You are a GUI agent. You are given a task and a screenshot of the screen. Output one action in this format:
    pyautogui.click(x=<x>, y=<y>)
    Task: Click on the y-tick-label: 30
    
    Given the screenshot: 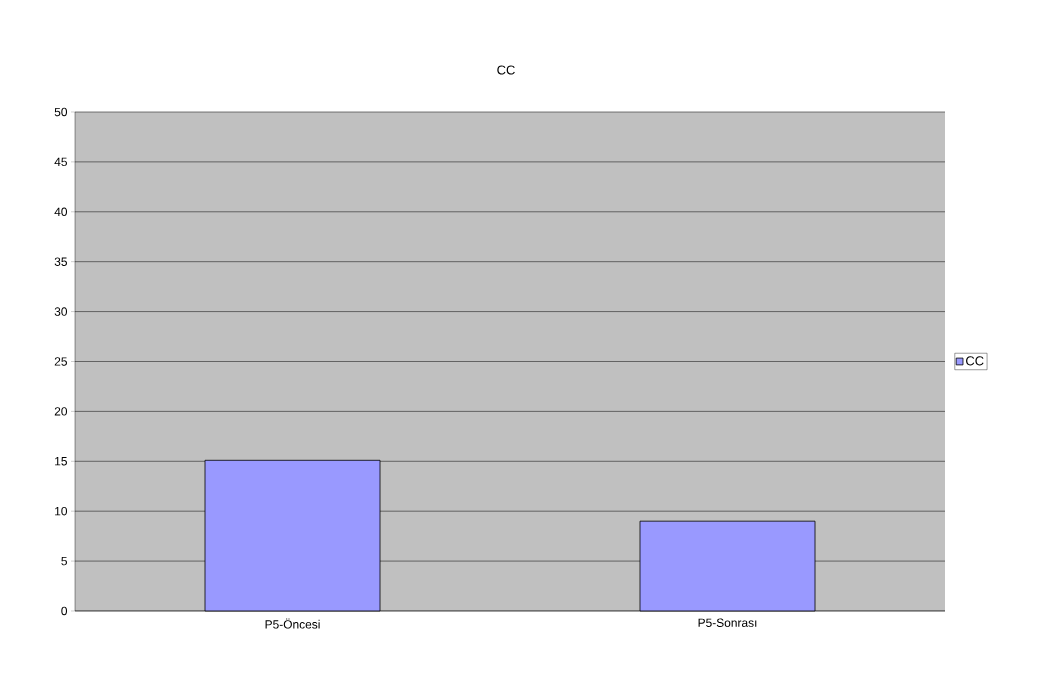 What is the action you would take?
    pyautogui.click(x=61, y=311)
    